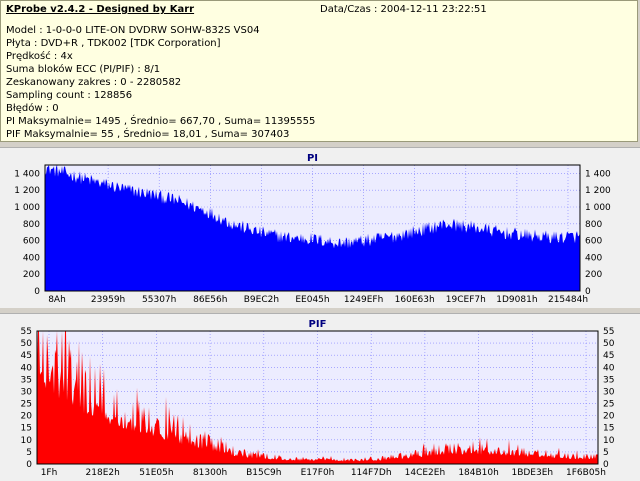 The image size is (640, 481). What do you see at coordinates (598, 208) in the screenshot?
I see `y-tick-label-right: 1 000` at bounding box center [598, 208].